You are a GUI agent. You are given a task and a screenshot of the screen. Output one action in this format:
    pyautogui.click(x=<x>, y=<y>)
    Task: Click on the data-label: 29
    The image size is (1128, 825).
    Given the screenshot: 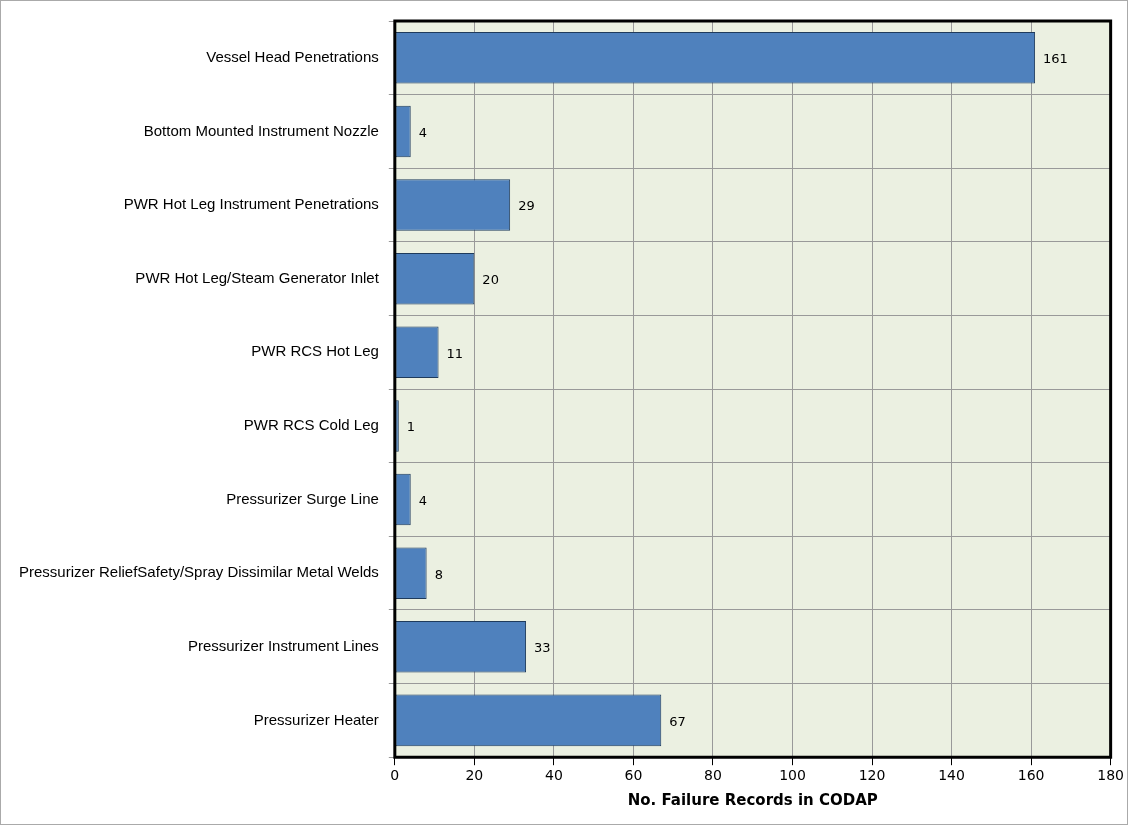 What is the action you would take?
    pyautogui.click(x=526, y=206)
    